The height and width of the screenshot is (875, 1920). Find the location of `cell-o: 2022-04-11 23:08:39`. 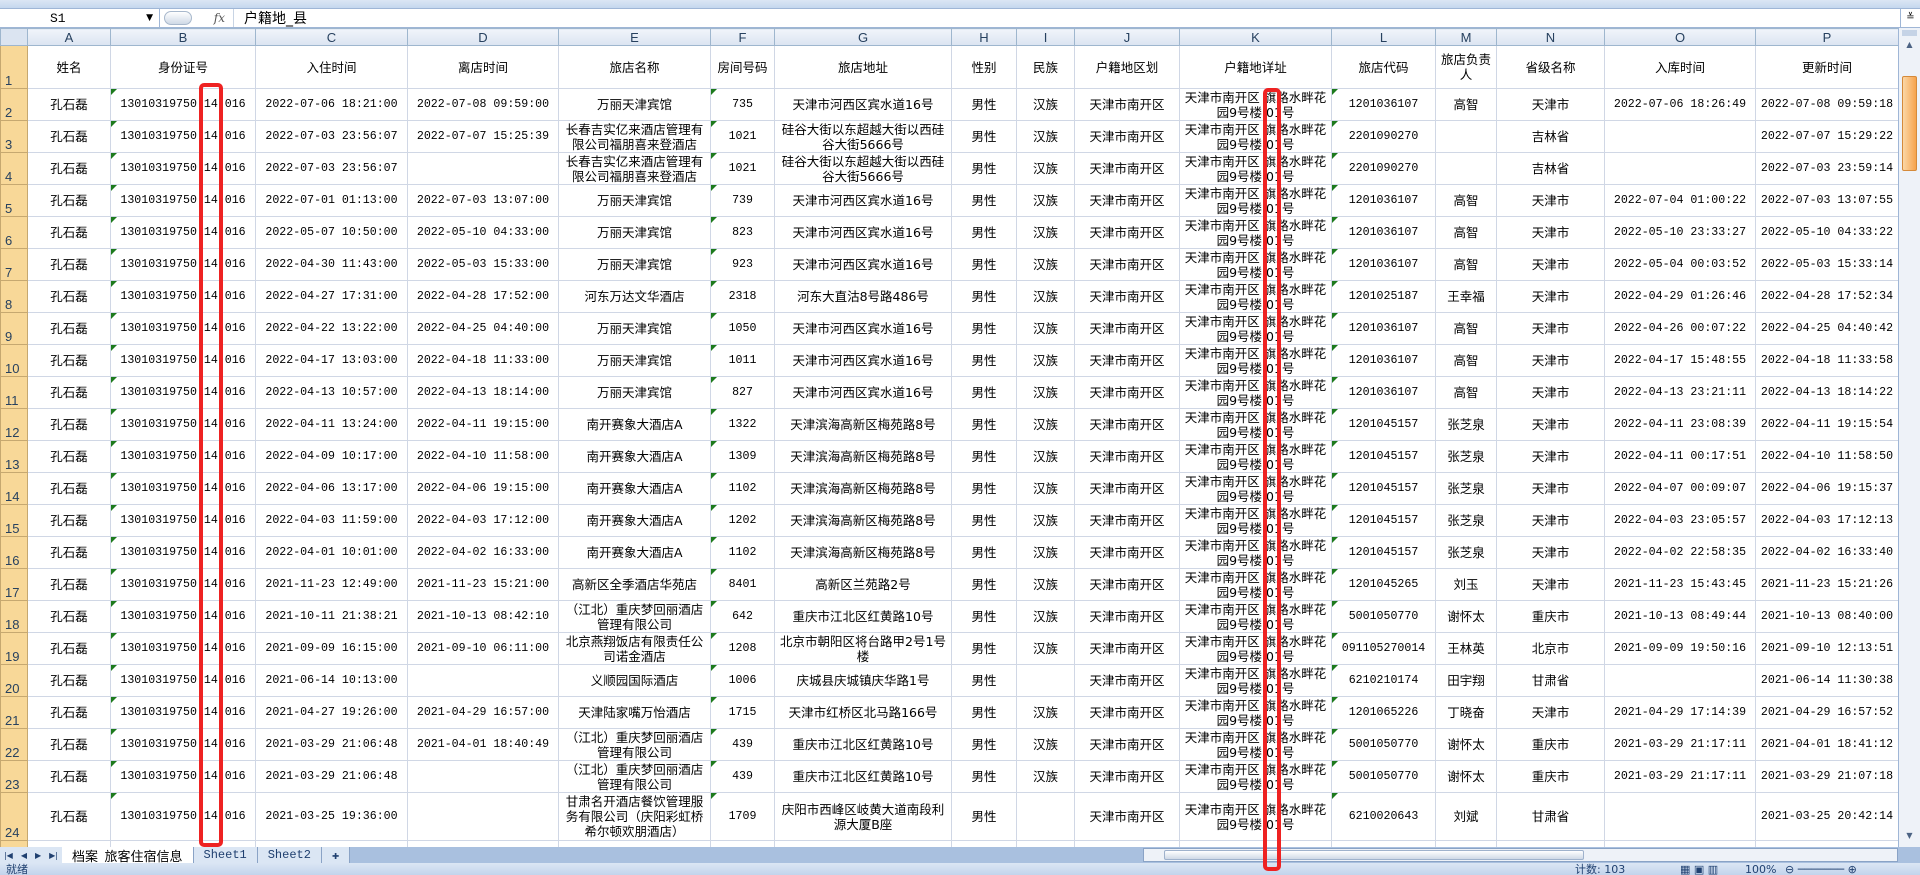

cell-o: 2022-04-11 23:08:39 is located at coordinates (1680, 424).